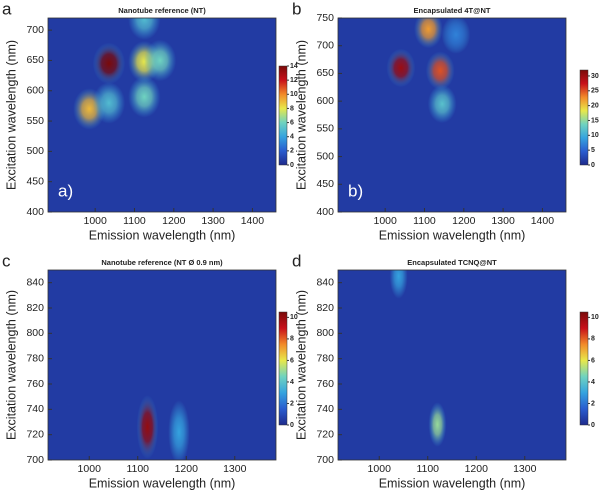 The height and width of the screenshot is (493, 600). I want to click on panel-label: d, so click(296, 260).